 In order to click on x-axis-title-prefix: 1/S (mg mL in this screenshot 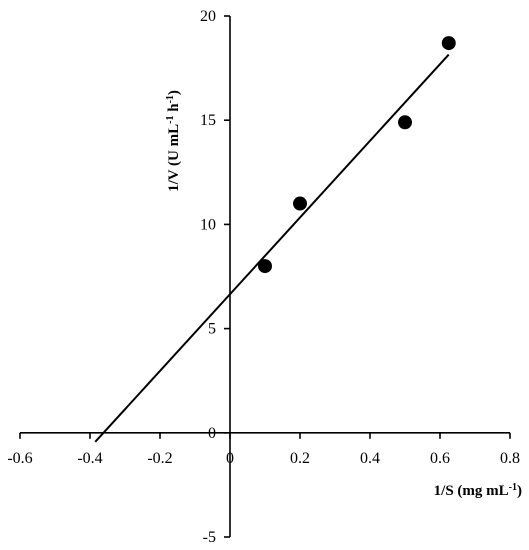, I will do `click(471, 491)`.